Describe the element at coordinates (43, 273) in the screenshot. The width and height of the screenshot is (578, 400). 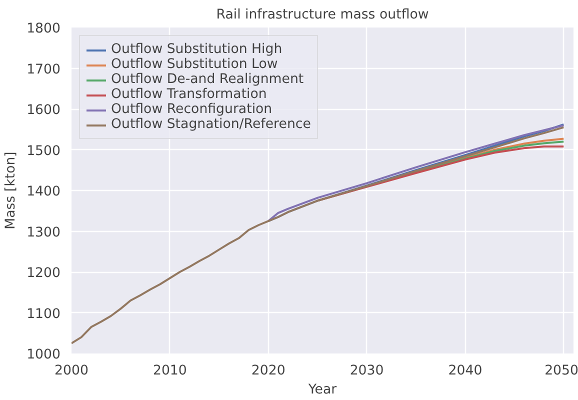
I see `y-tick-label: 1200` at that location.